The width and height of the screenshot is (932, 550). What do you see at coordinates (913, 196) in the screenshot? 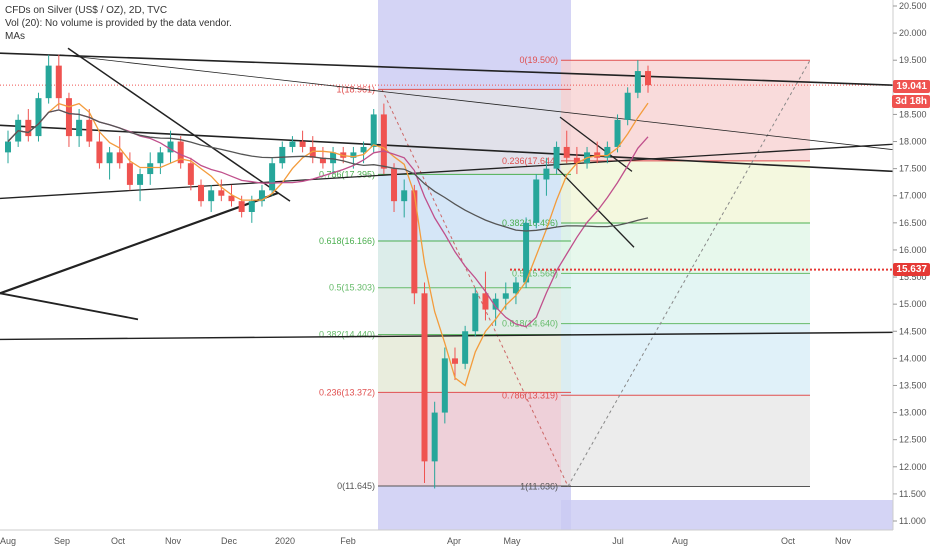
I see `price-axis-label: 17.000` at bounding box center [913, 196].